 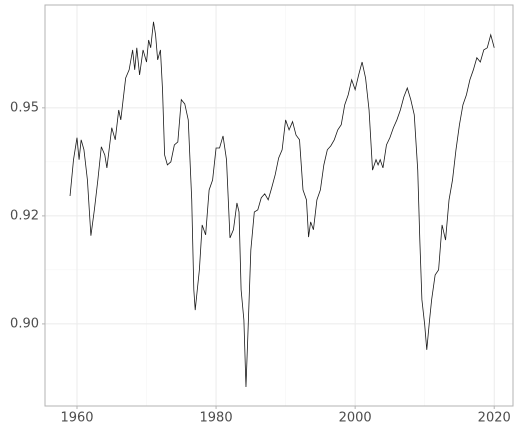 What do you see at coordinates (216, 418) in the screenshot?
I see `x-tick-label: 1980` at bounding box center [216, 418].